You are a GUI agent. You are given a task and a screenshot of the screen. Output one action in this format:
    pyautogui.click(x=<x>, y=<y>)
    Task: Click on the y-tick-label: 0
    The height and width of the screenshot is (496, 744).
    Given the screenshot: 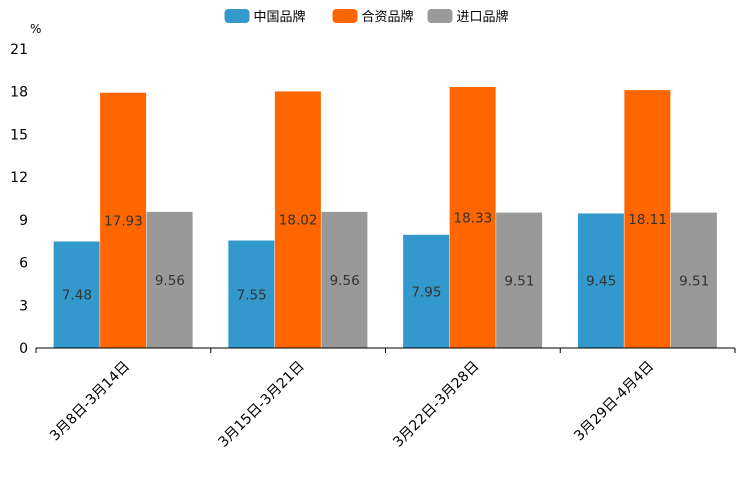 What is the action you would take?
    pyautogui.click(x=23, y=349)
    